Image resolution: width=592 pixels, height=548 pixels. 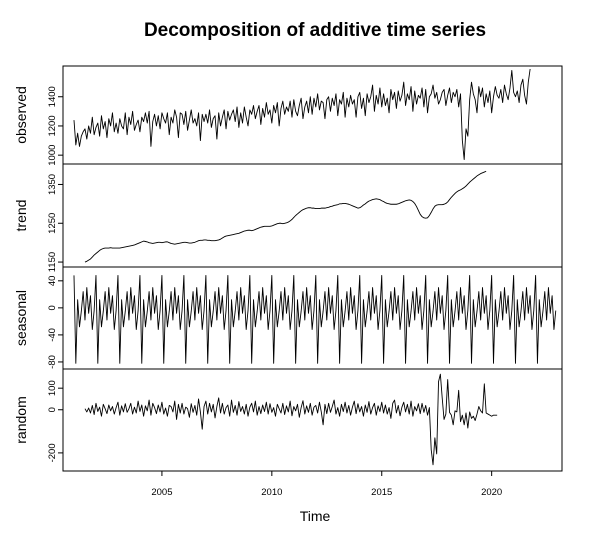 What do you see at coordinates (315, 319) in the screenshot?
I see `series-line-seasonal` at bounding box center [315, 319].